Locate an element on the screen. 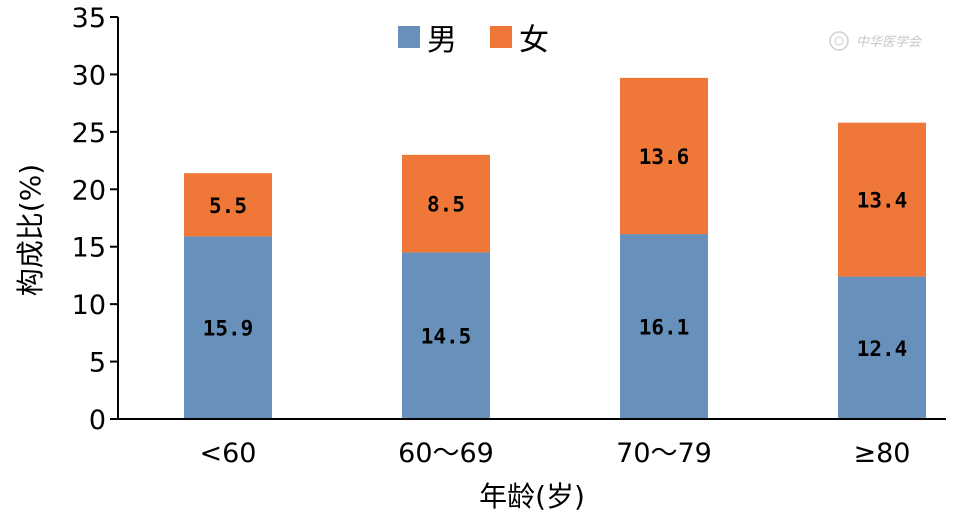  y-tick-label: 20 is located at coordinates (89, 190).